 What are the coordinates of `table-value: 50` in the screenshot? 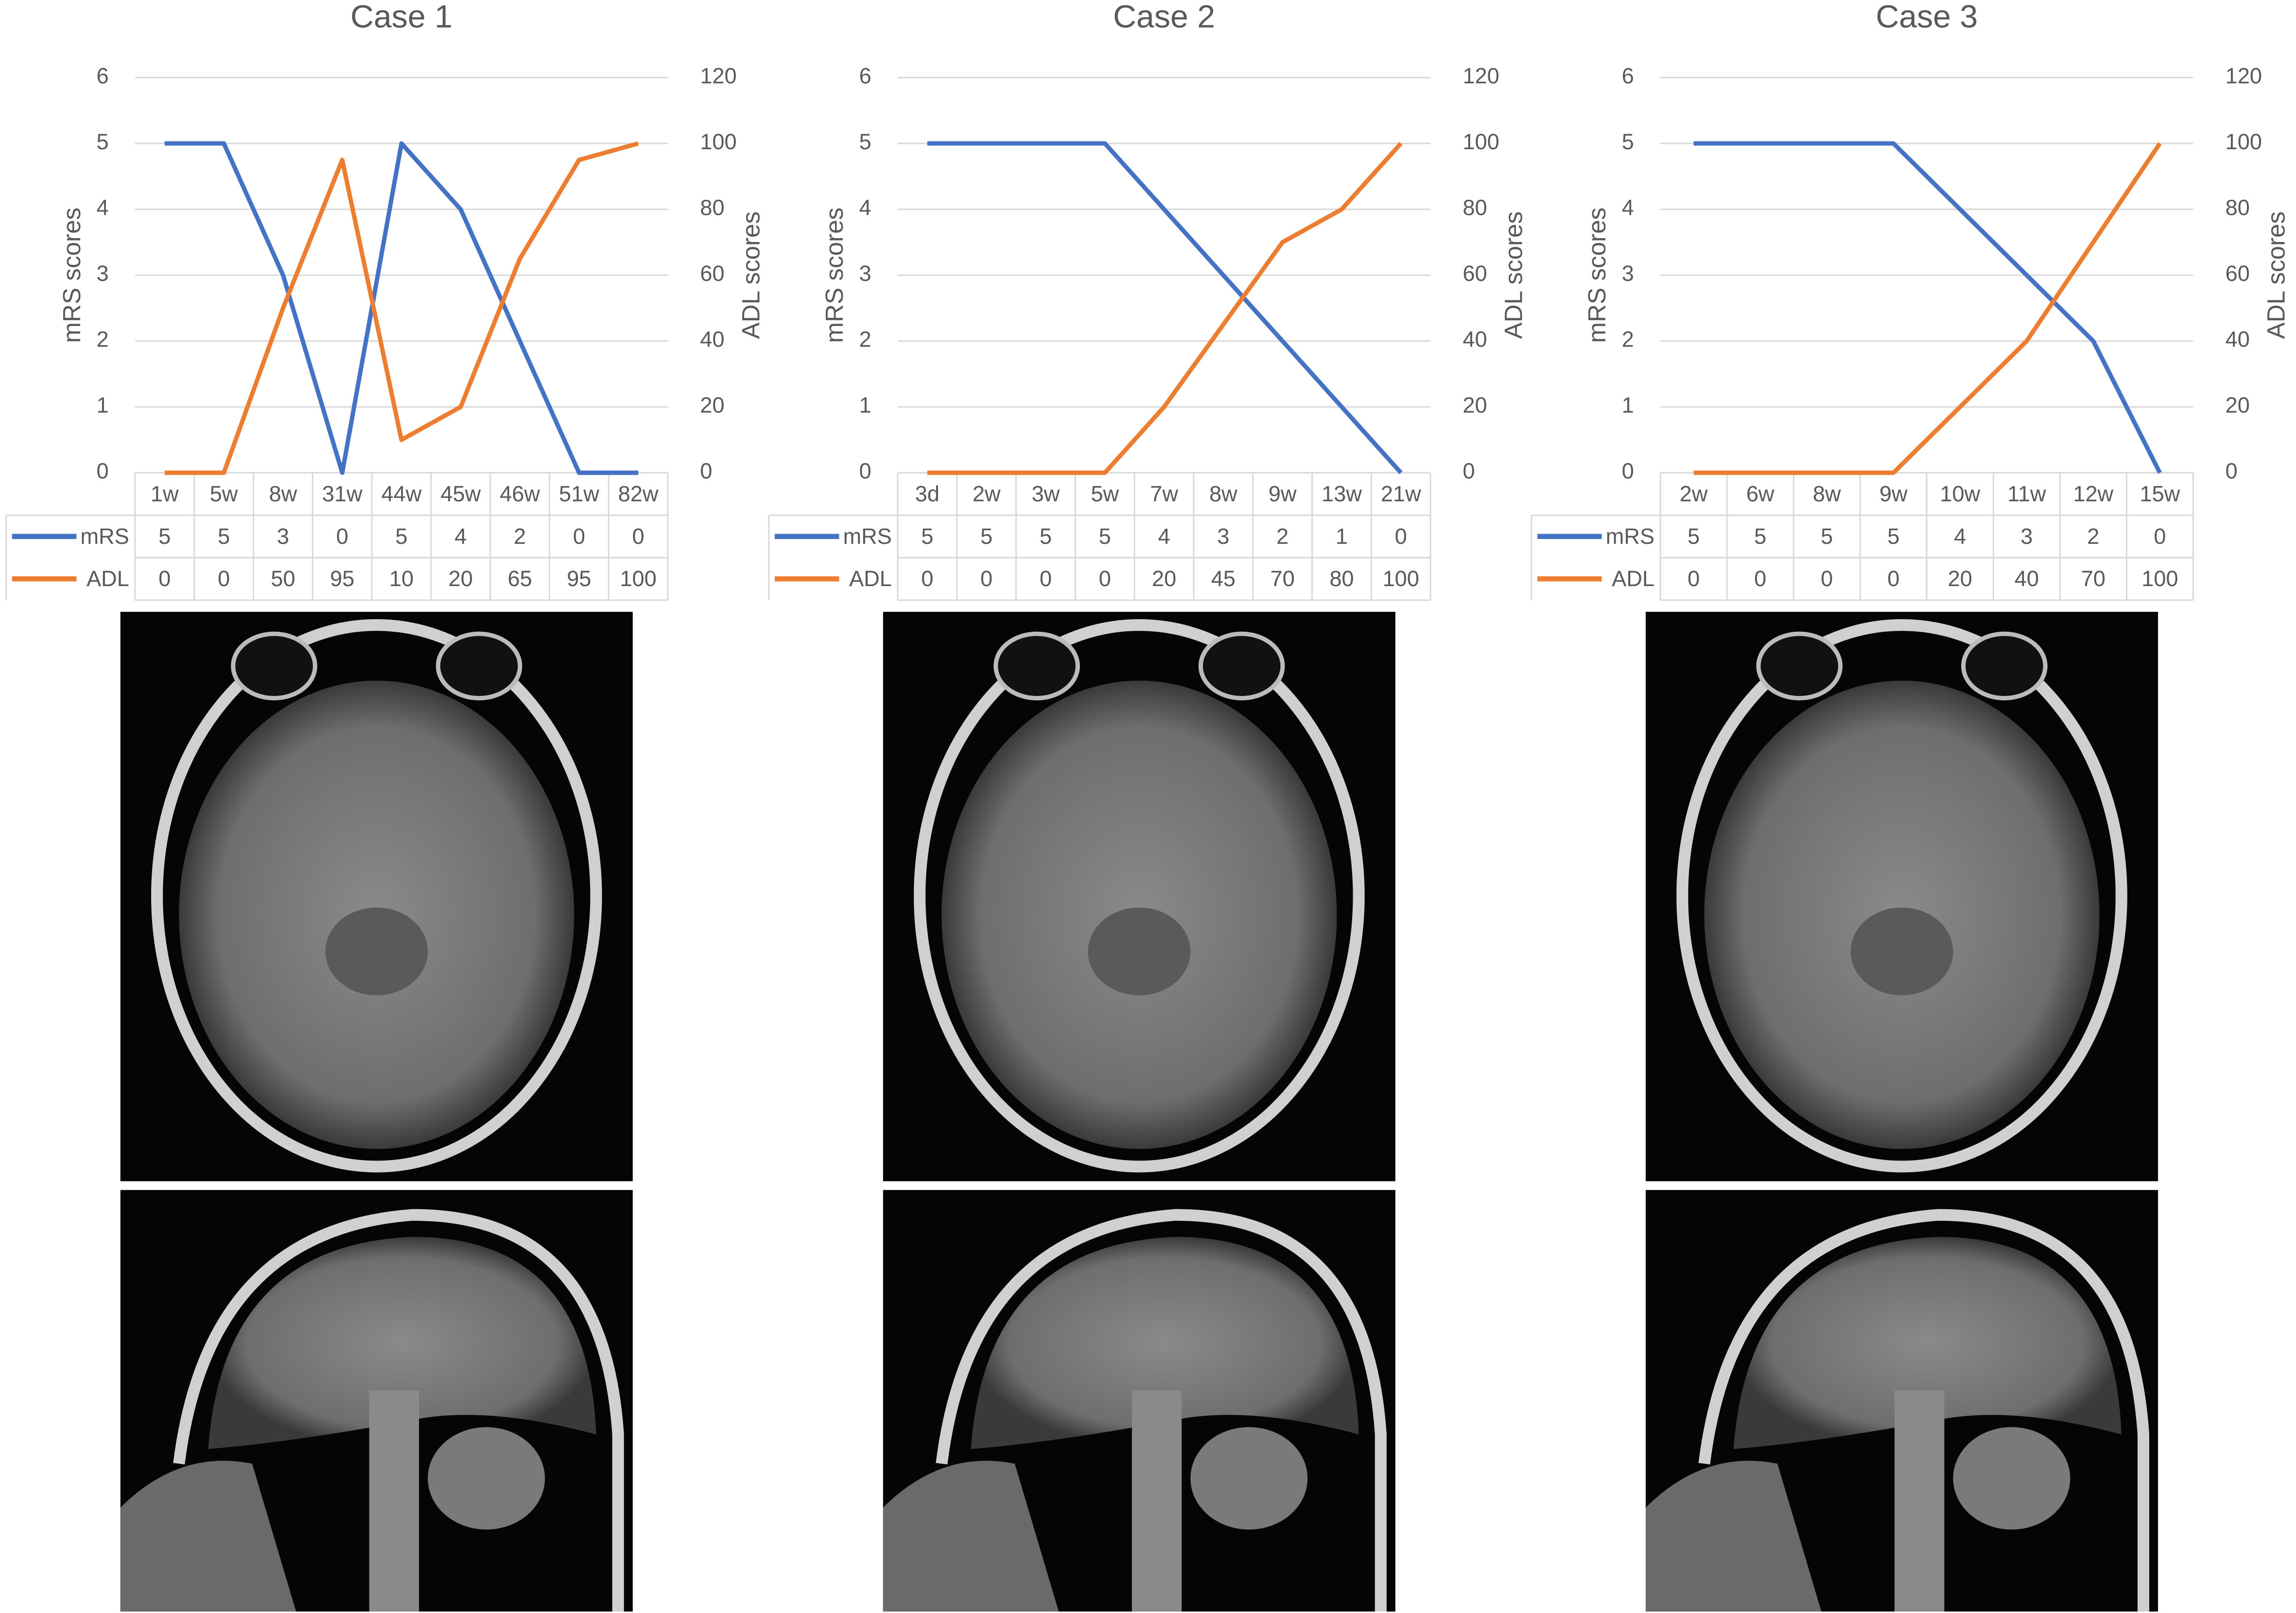 It's located at (283, 579).